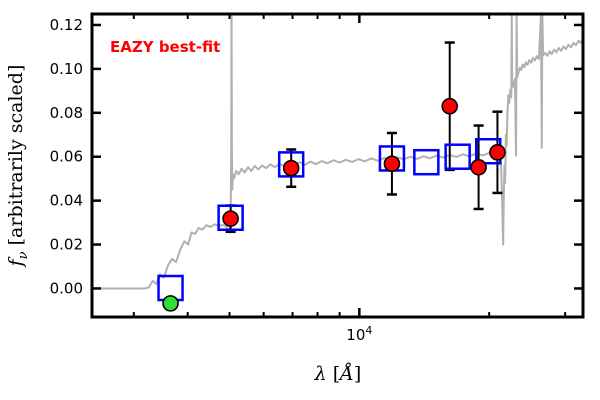 The width and height of the screenshot is (600, 400). Describe the element at coordinates (66, 69) in the screenshot. I see `y-tick-label: 0.10` at that location.